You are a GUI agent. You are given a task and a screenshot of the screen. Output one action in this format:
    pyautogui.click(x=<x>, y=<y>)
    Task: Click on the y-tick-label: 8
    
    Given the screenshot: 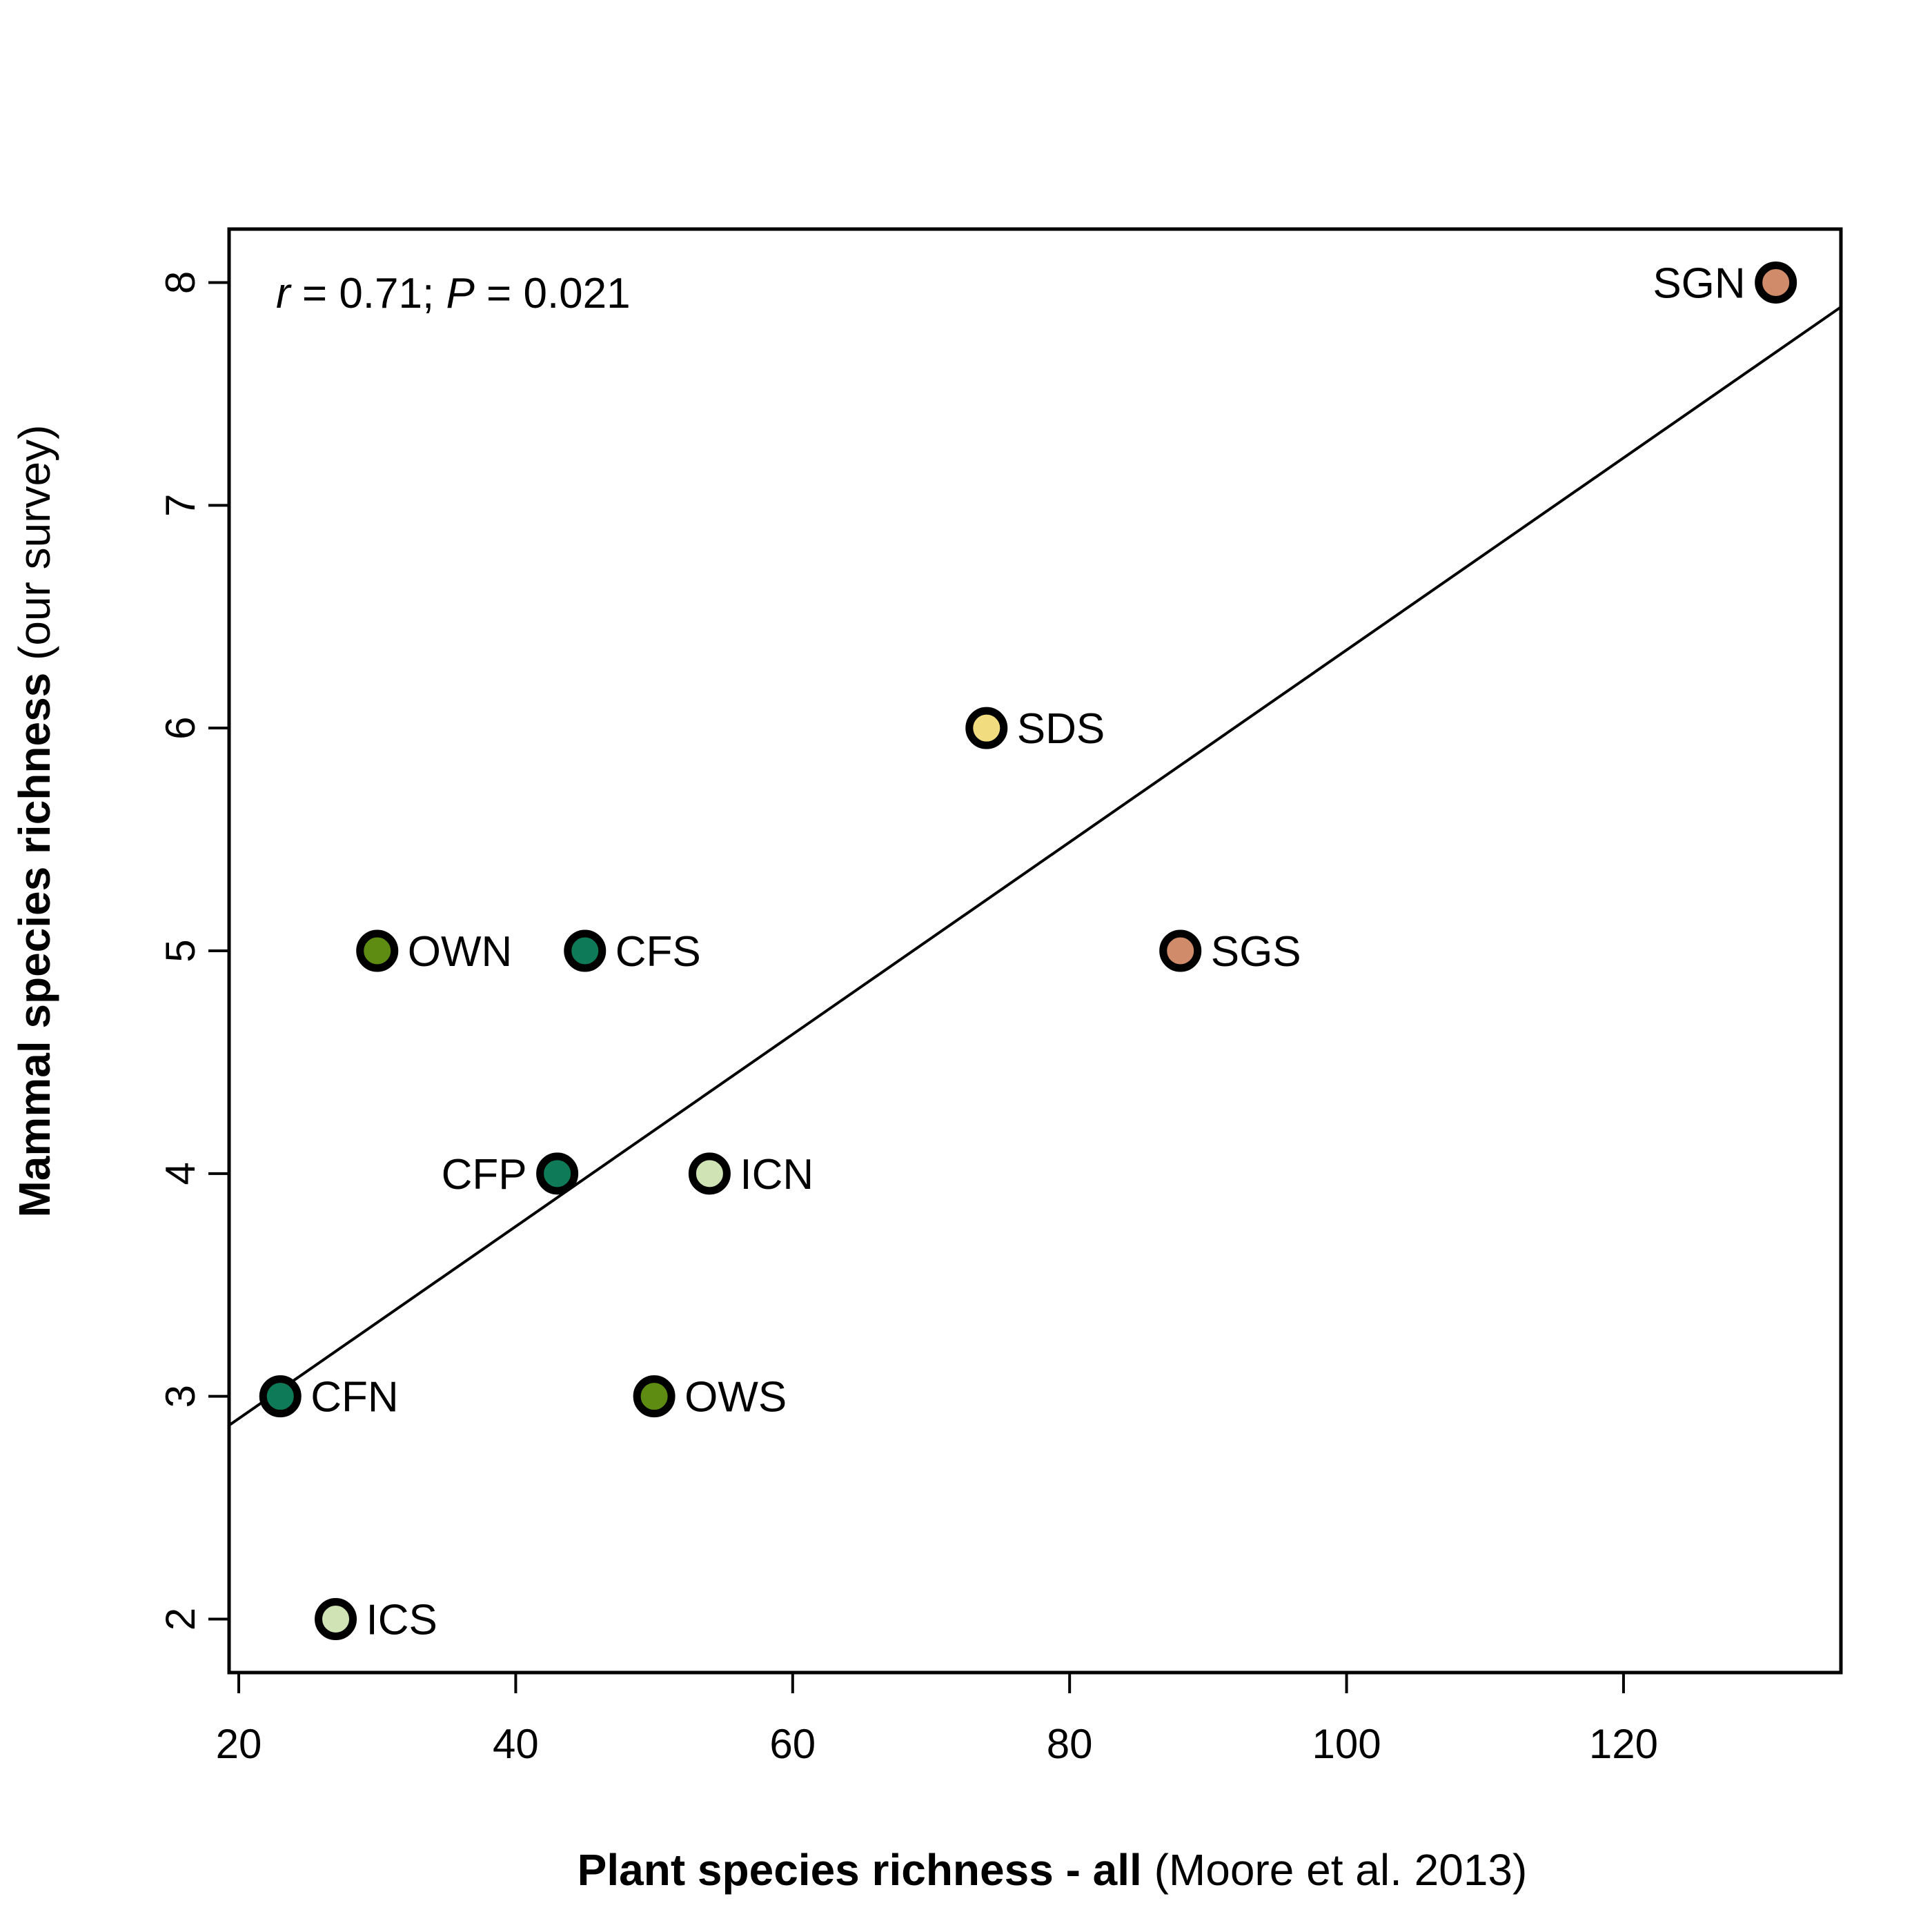 What is the action you would take?
    pyautogui.click(x=180, y=282)
    